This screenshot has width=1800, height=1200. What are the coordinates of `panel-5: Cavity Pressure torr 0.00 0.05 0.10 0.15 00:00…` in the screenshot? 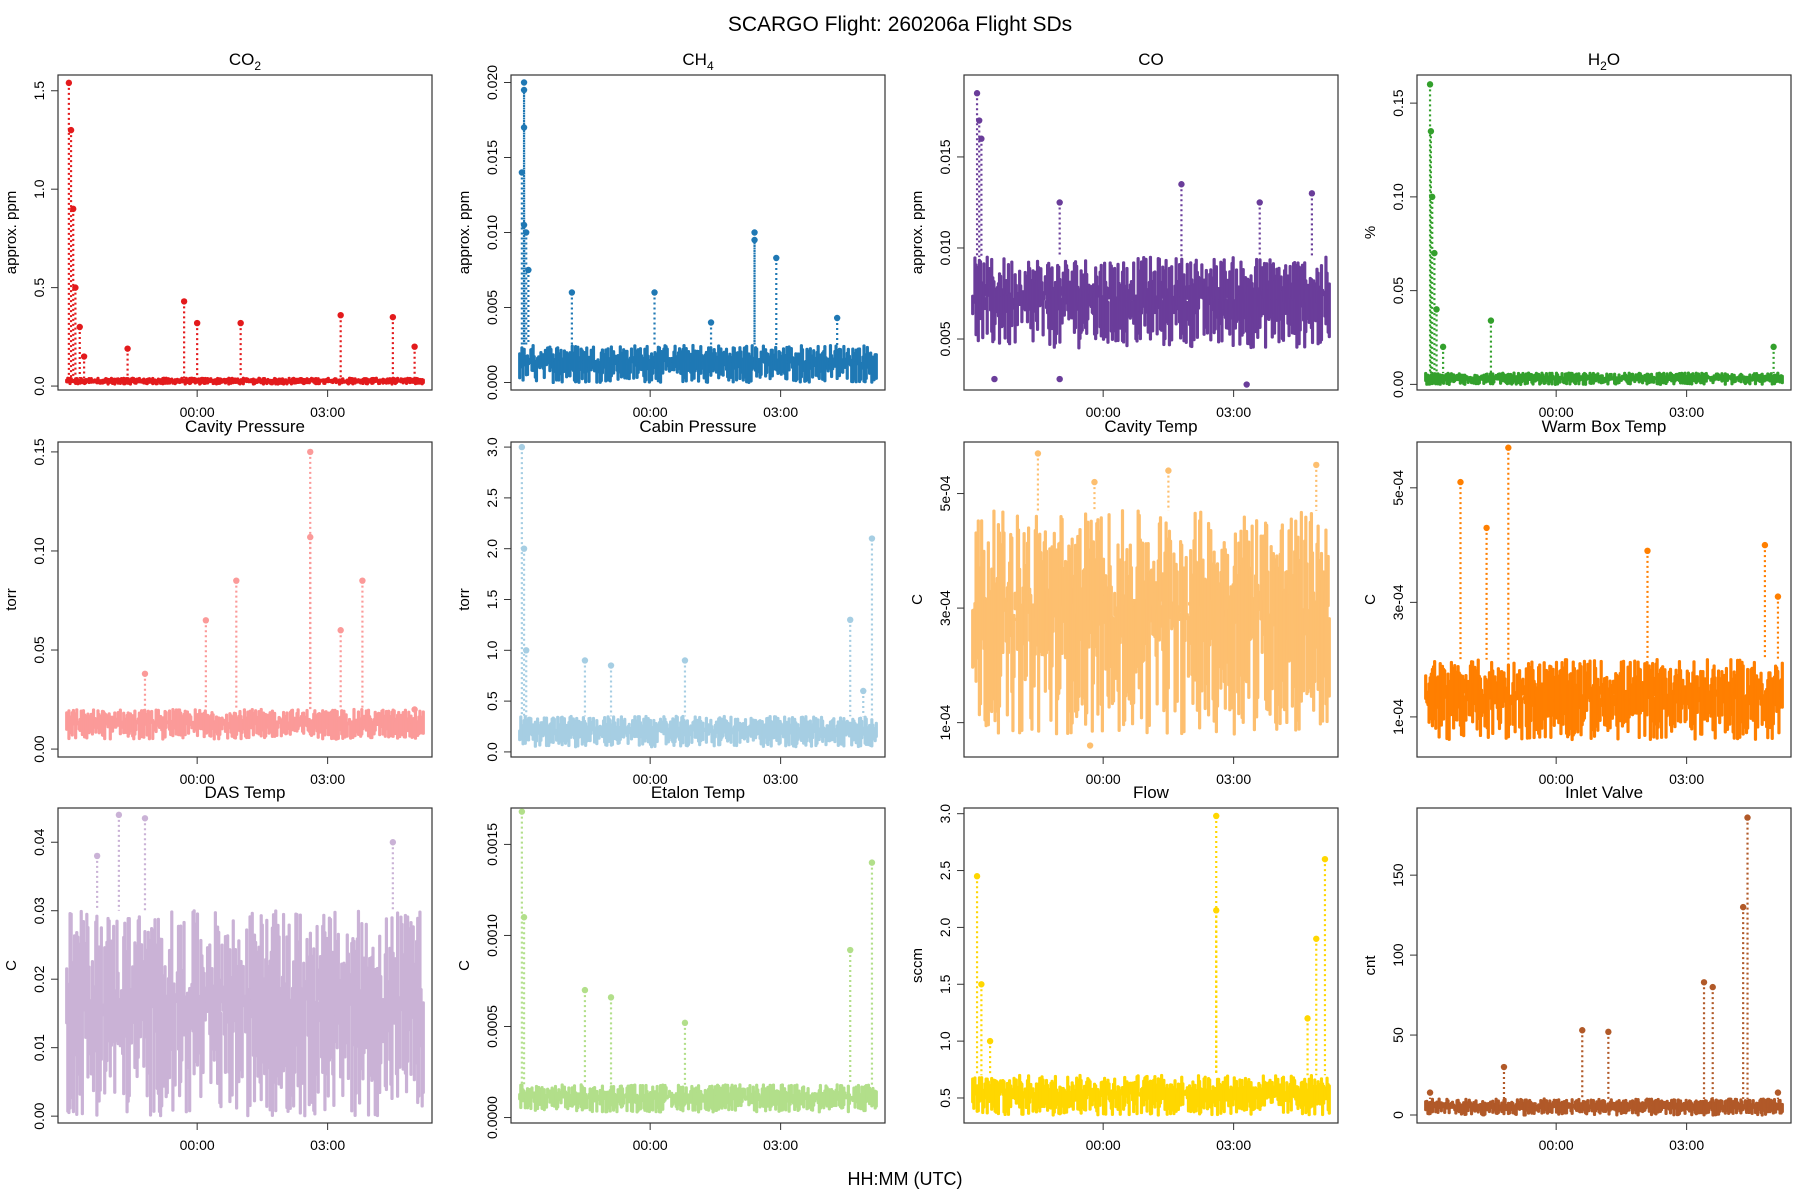 It's located at (218, 602).